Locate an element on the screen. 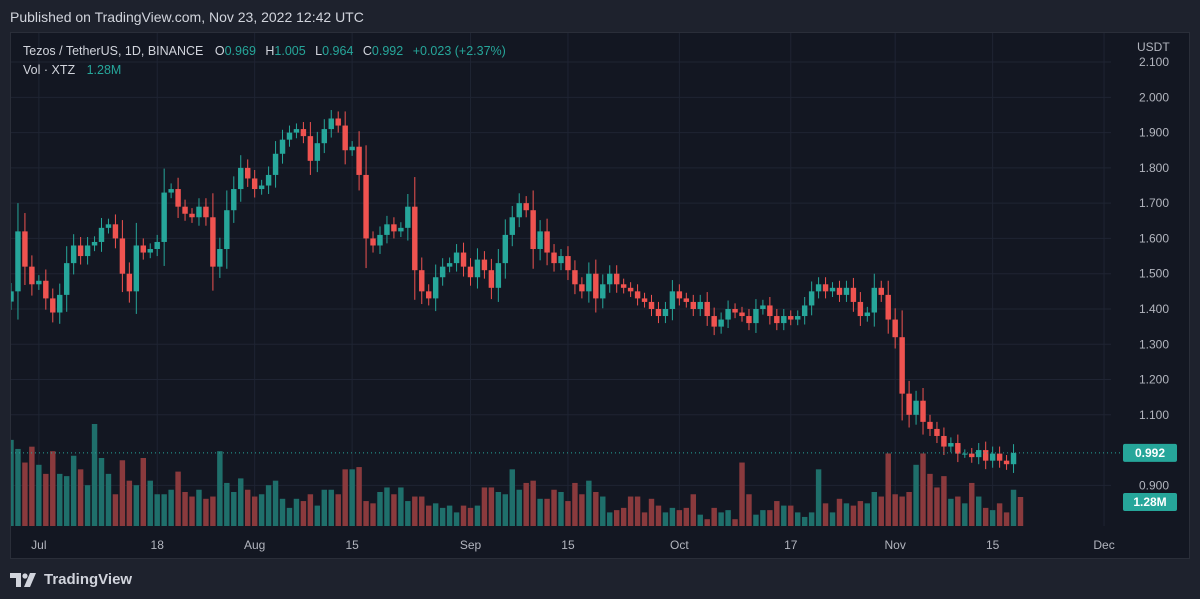 This screenshot has width=1200, height=599. time-tick-label: Aug is located at coordinates (254, 545).